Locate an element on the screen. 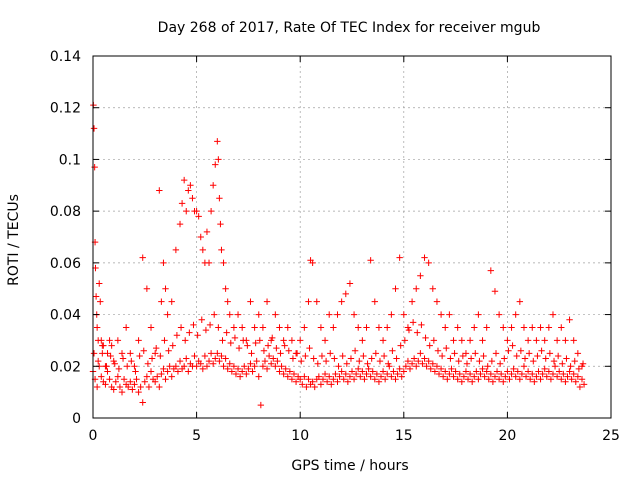 The image size is (640, 480). y-tick-label: 0.12 is located at coordinates (65, 109).